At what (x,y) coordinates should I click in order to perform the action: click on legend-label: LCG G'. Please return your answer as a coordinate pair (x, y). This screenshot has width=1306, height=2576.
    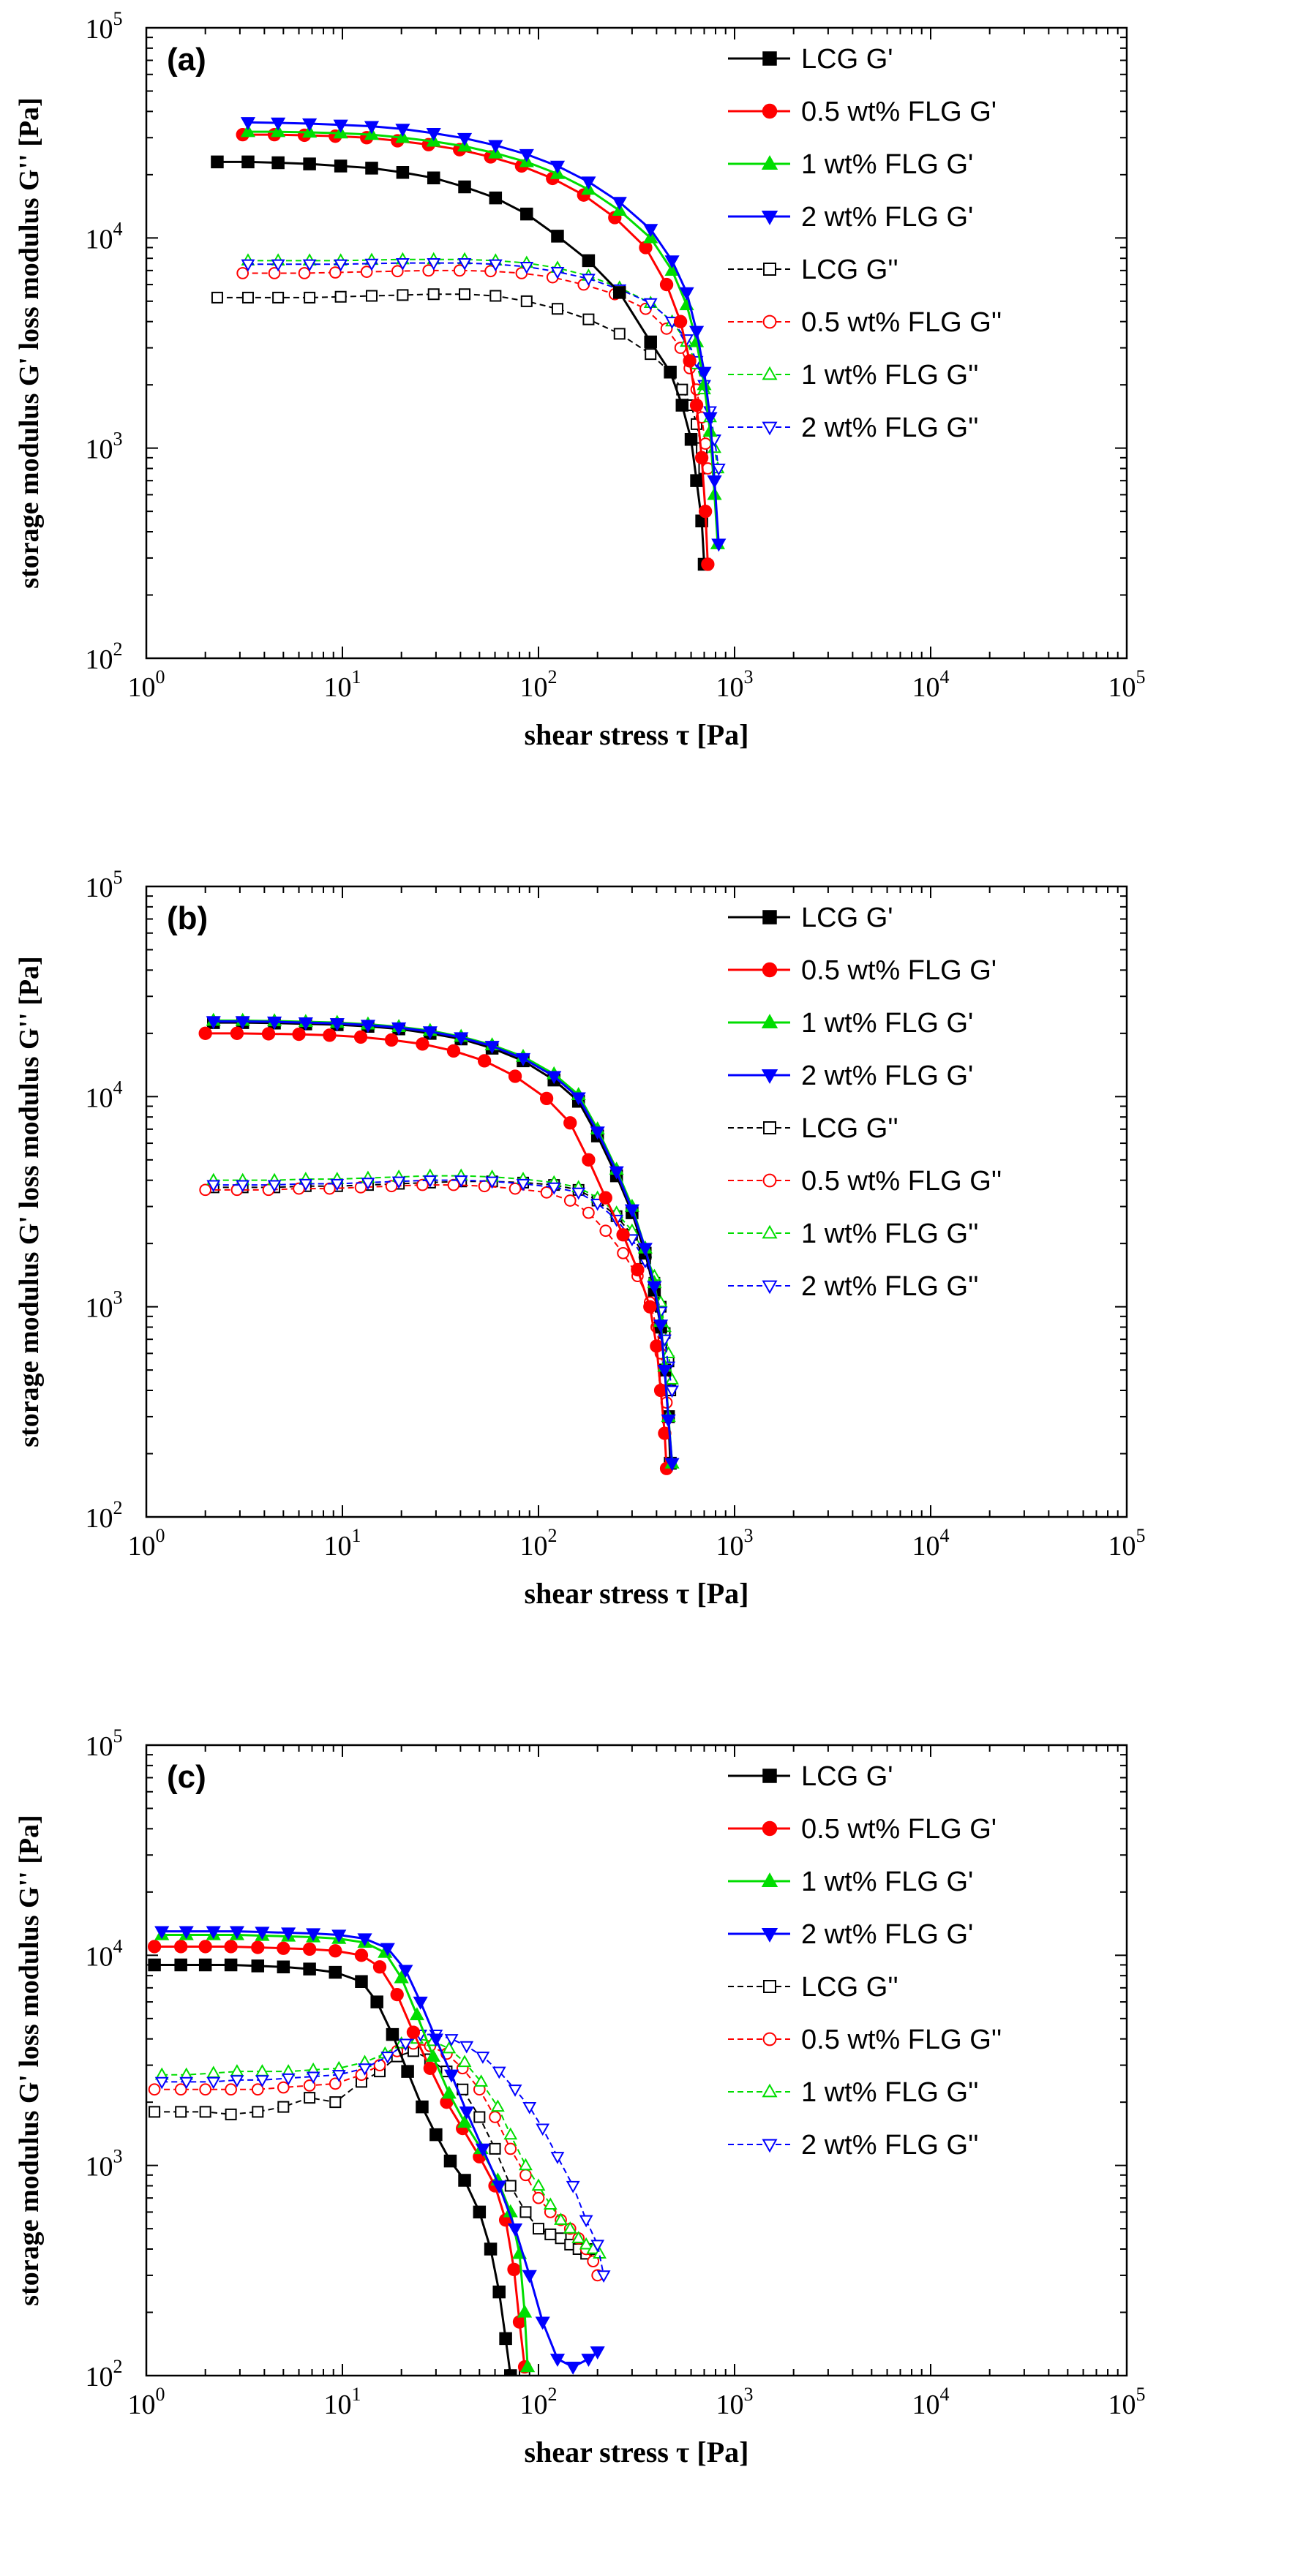
    Looking at the image, I should click on (847, 918).